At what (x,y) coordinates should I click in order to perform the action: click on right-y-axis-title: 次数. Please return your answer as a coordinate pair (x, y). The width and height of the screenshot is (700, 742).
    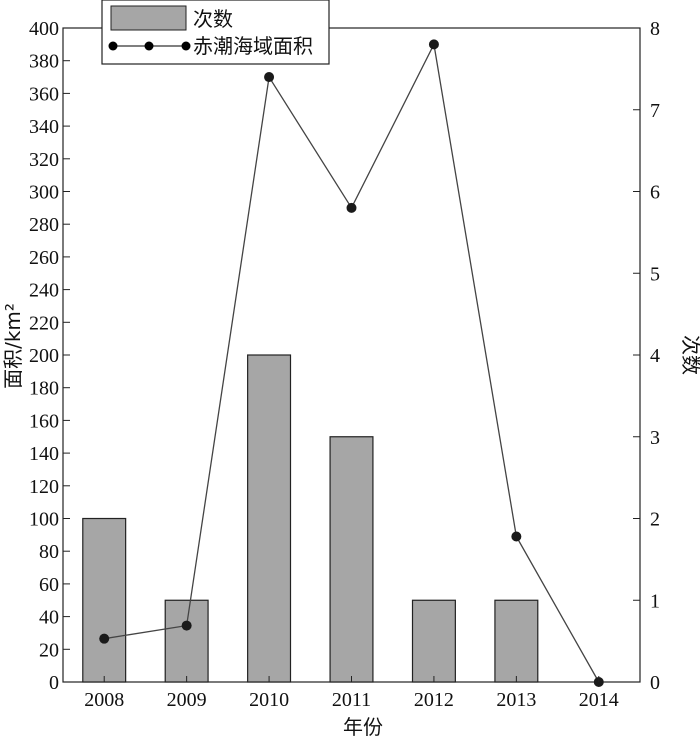
    Looking at the image, I should click on (689, 355).